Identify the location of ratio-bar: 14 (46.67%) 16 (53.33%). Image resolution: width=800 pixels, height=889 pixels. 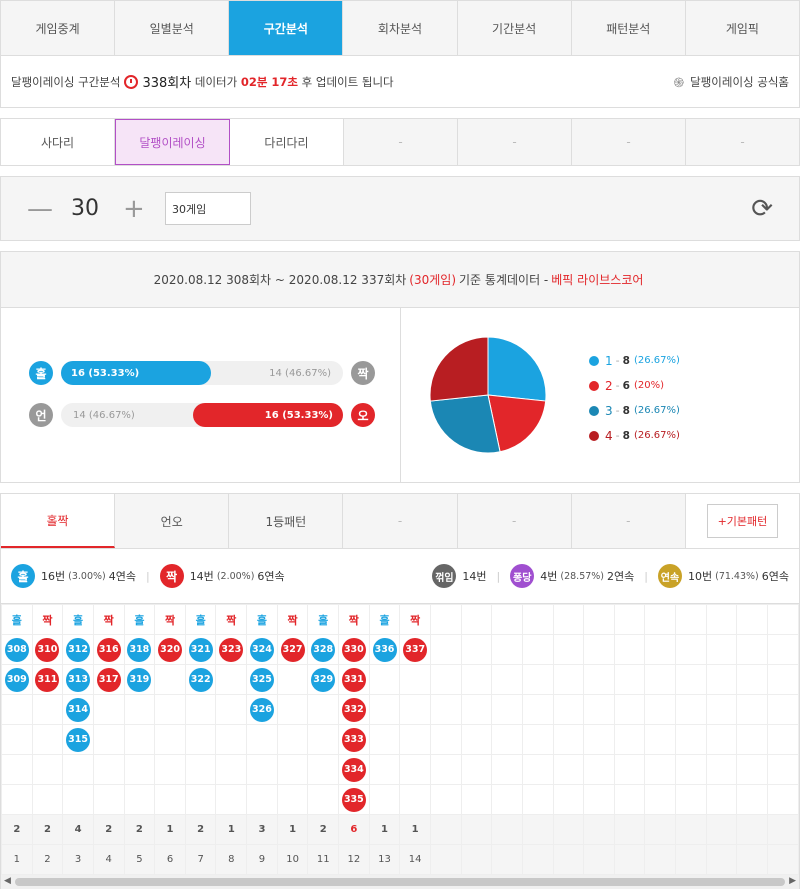
(202, 415).